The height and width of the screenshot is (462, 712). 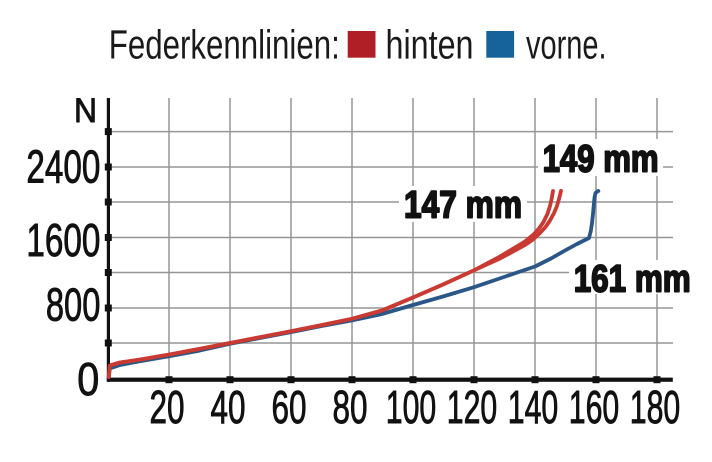 I want to click on svg-text: 800, so click(x=73, y=304).